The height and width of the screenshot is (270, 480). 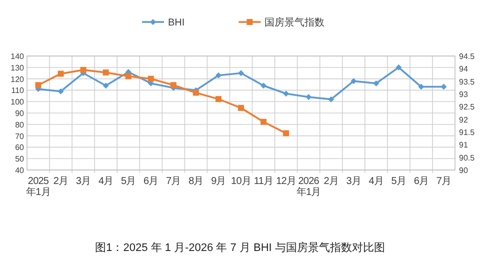 What do you see at coordinates (467, 132) in the screenshot?
I see `y2-tick-label: 91.5` at bounding box center [467, 132].